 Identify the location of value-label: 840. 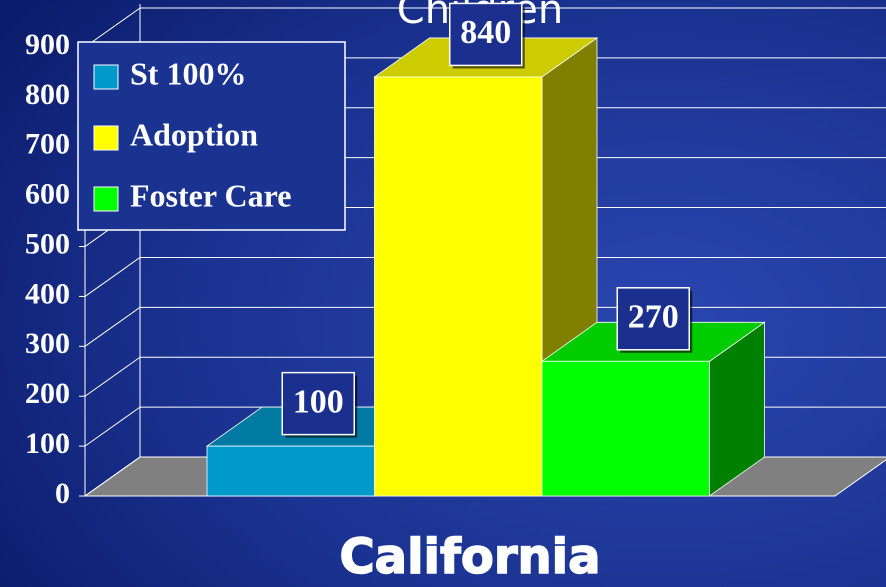
(485, 32).